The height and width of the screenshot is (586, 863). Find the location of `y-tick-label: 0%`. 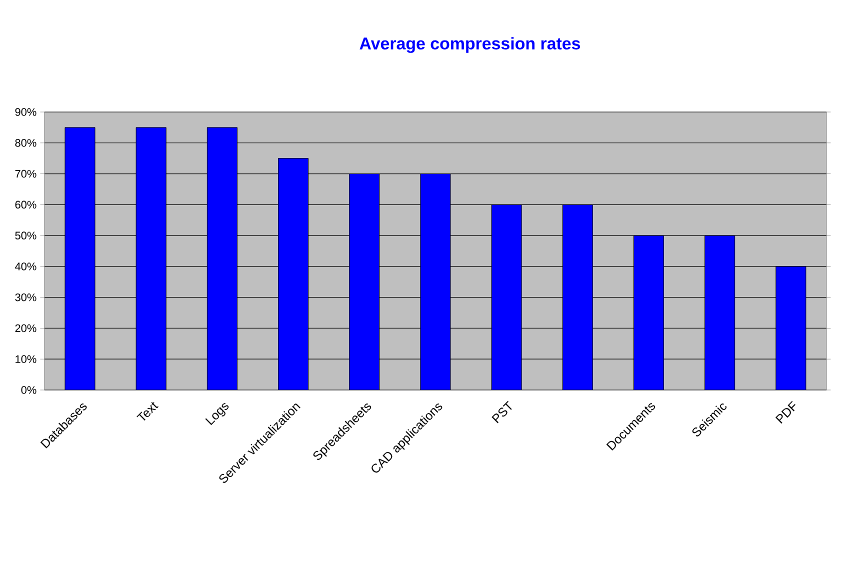

y-tick-label: 0% is located at coordinates (28, 390).